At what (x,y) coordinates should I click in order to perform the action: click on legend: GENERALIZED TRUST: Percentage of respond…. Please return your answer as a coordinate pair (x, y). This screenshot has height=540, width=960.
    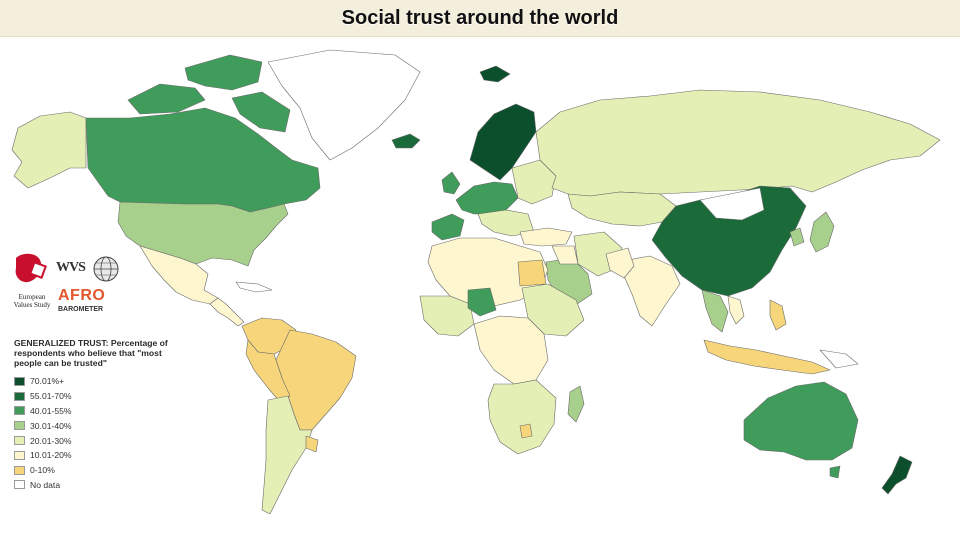
    Looking at the image, I should click on (94, 415).